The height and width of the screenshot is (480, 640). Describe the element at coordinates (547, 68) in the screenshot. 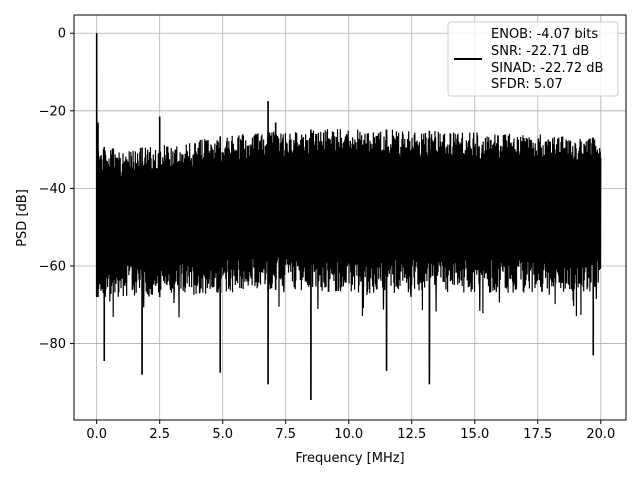

I see `legend-entry-sinad: SINAD: -22.72 dB` at that location.